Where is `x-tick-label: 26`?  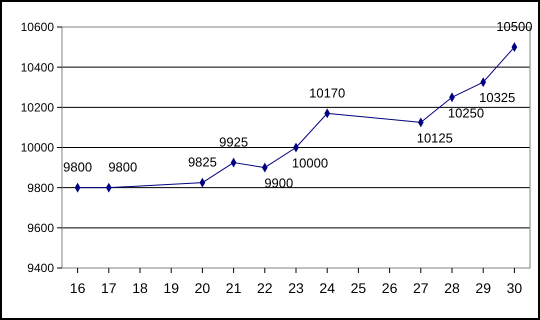 x-tick-label: 26 is located at coordinates (390, 288).